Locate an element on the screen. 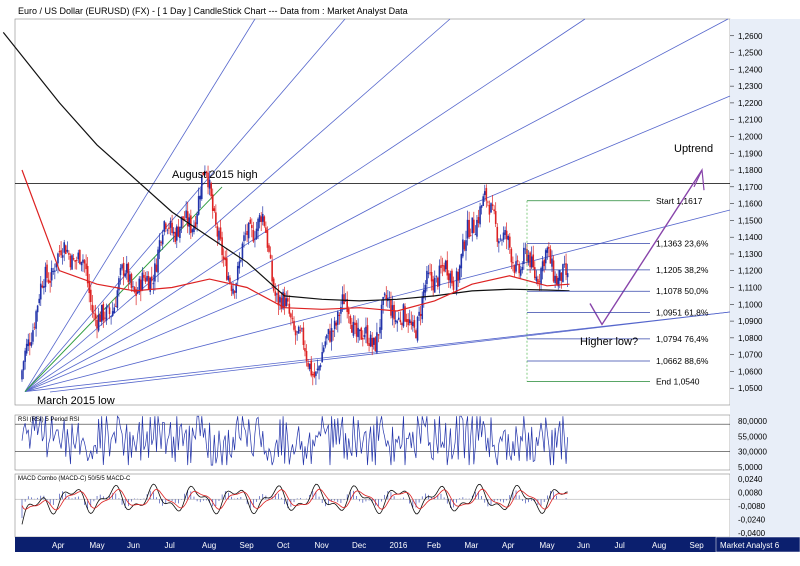 Image resolution: width=800 pixels, height=566 pixels. trend-line is located at coordinates (390, 352).